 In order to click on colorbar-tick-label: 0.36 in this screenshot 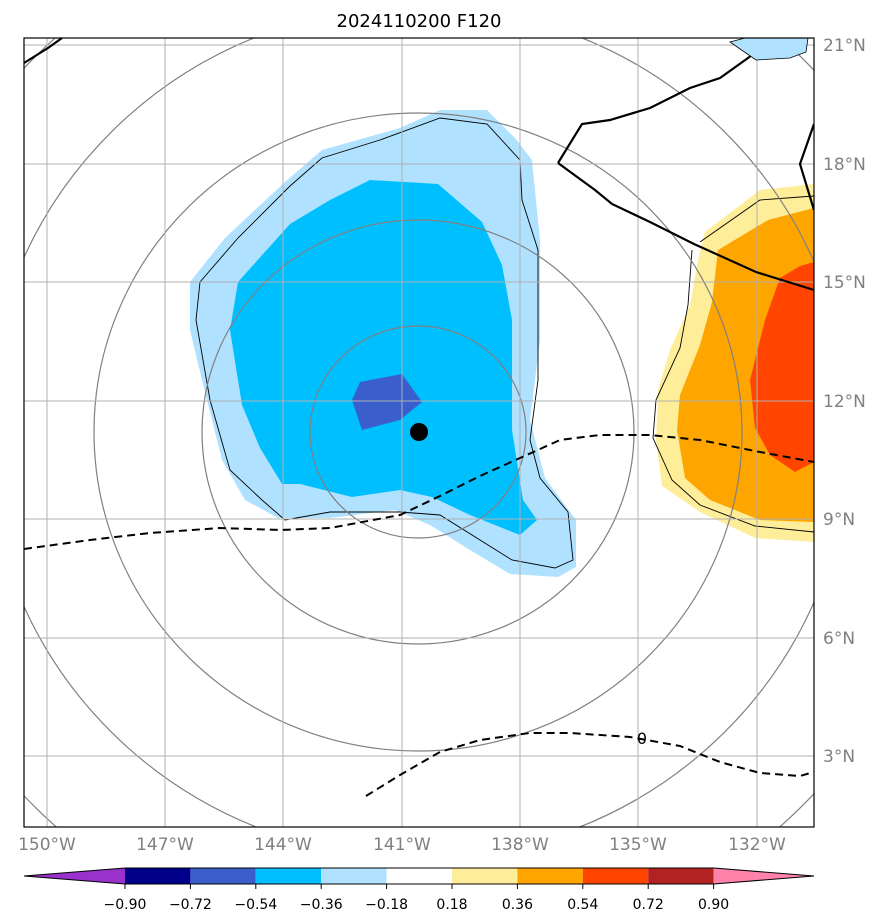, I will do `click(517, 905)`.